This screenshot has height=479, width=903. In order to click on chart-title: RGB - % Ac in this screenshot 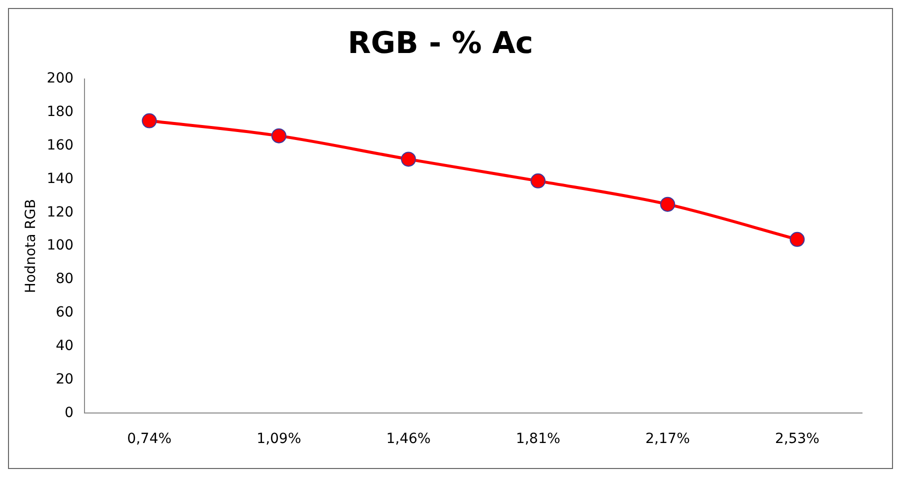, I will do `click(441, 43)`.